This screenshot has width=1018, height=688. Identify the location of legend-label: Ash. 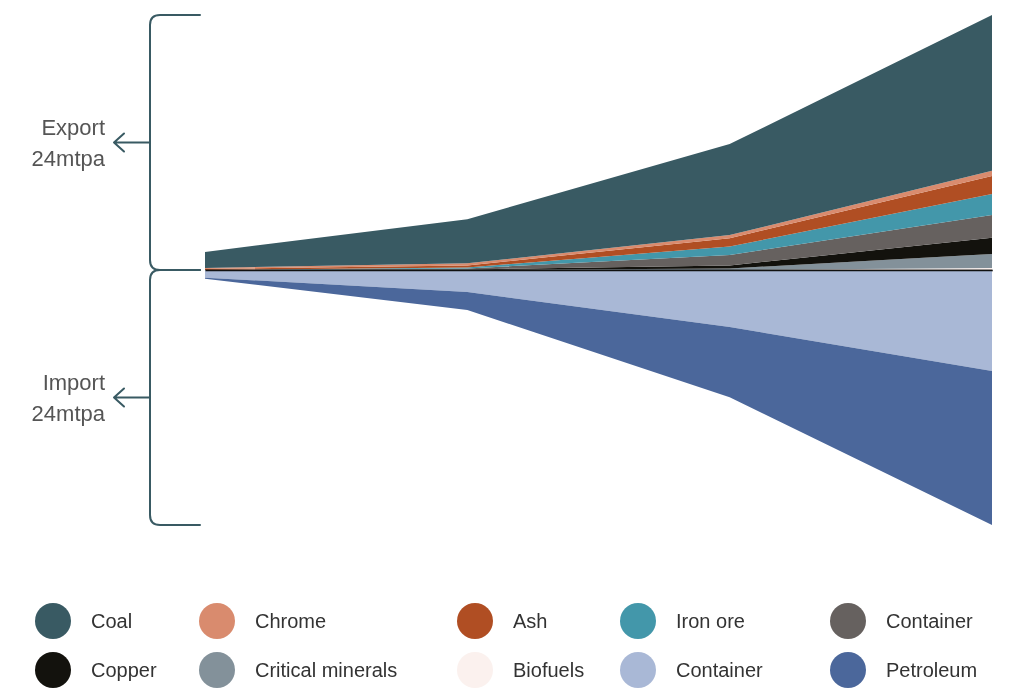
(530, 621).